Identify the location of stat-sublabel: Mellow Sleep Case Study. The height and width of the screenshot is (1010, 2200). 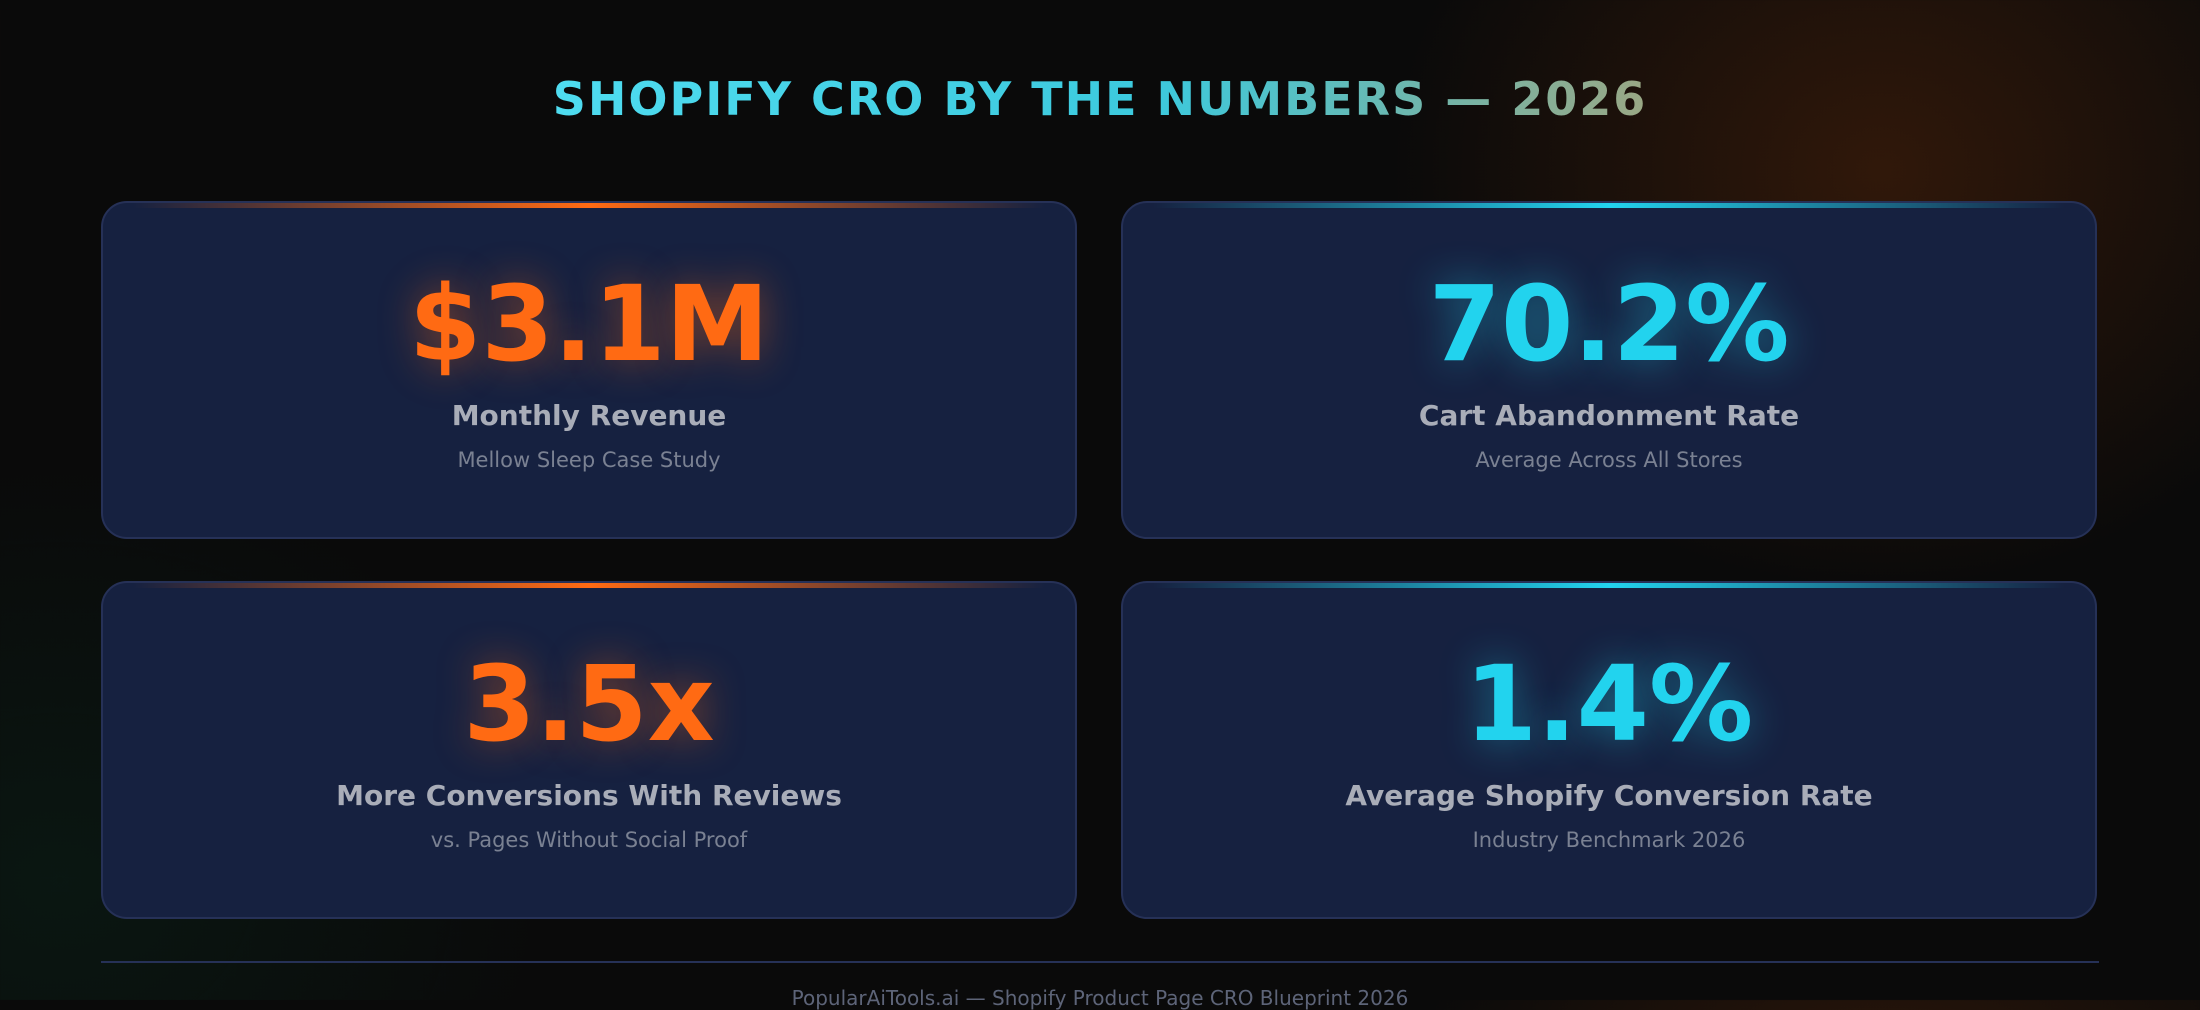
(589, 460).